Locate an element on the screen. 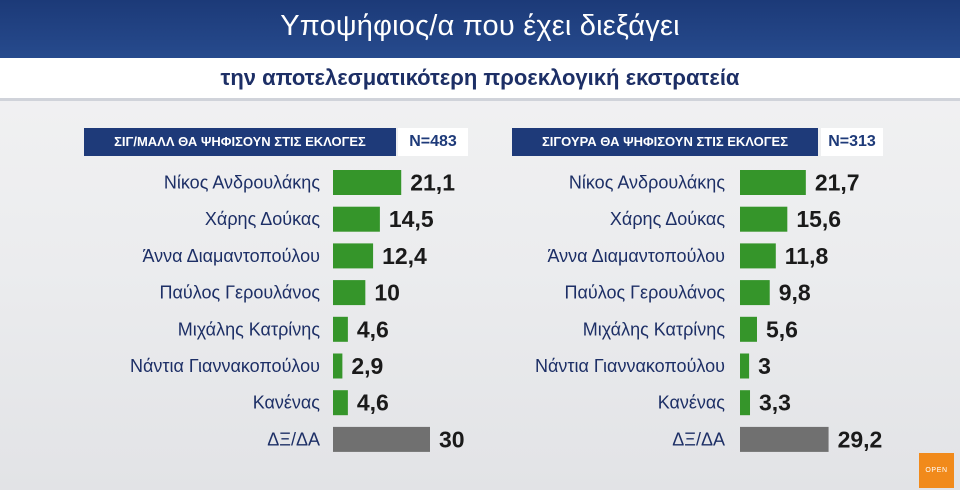 The width and height of the screenshot is (960, 490). value-label: 21,1 is located at coordinates (432, 183).